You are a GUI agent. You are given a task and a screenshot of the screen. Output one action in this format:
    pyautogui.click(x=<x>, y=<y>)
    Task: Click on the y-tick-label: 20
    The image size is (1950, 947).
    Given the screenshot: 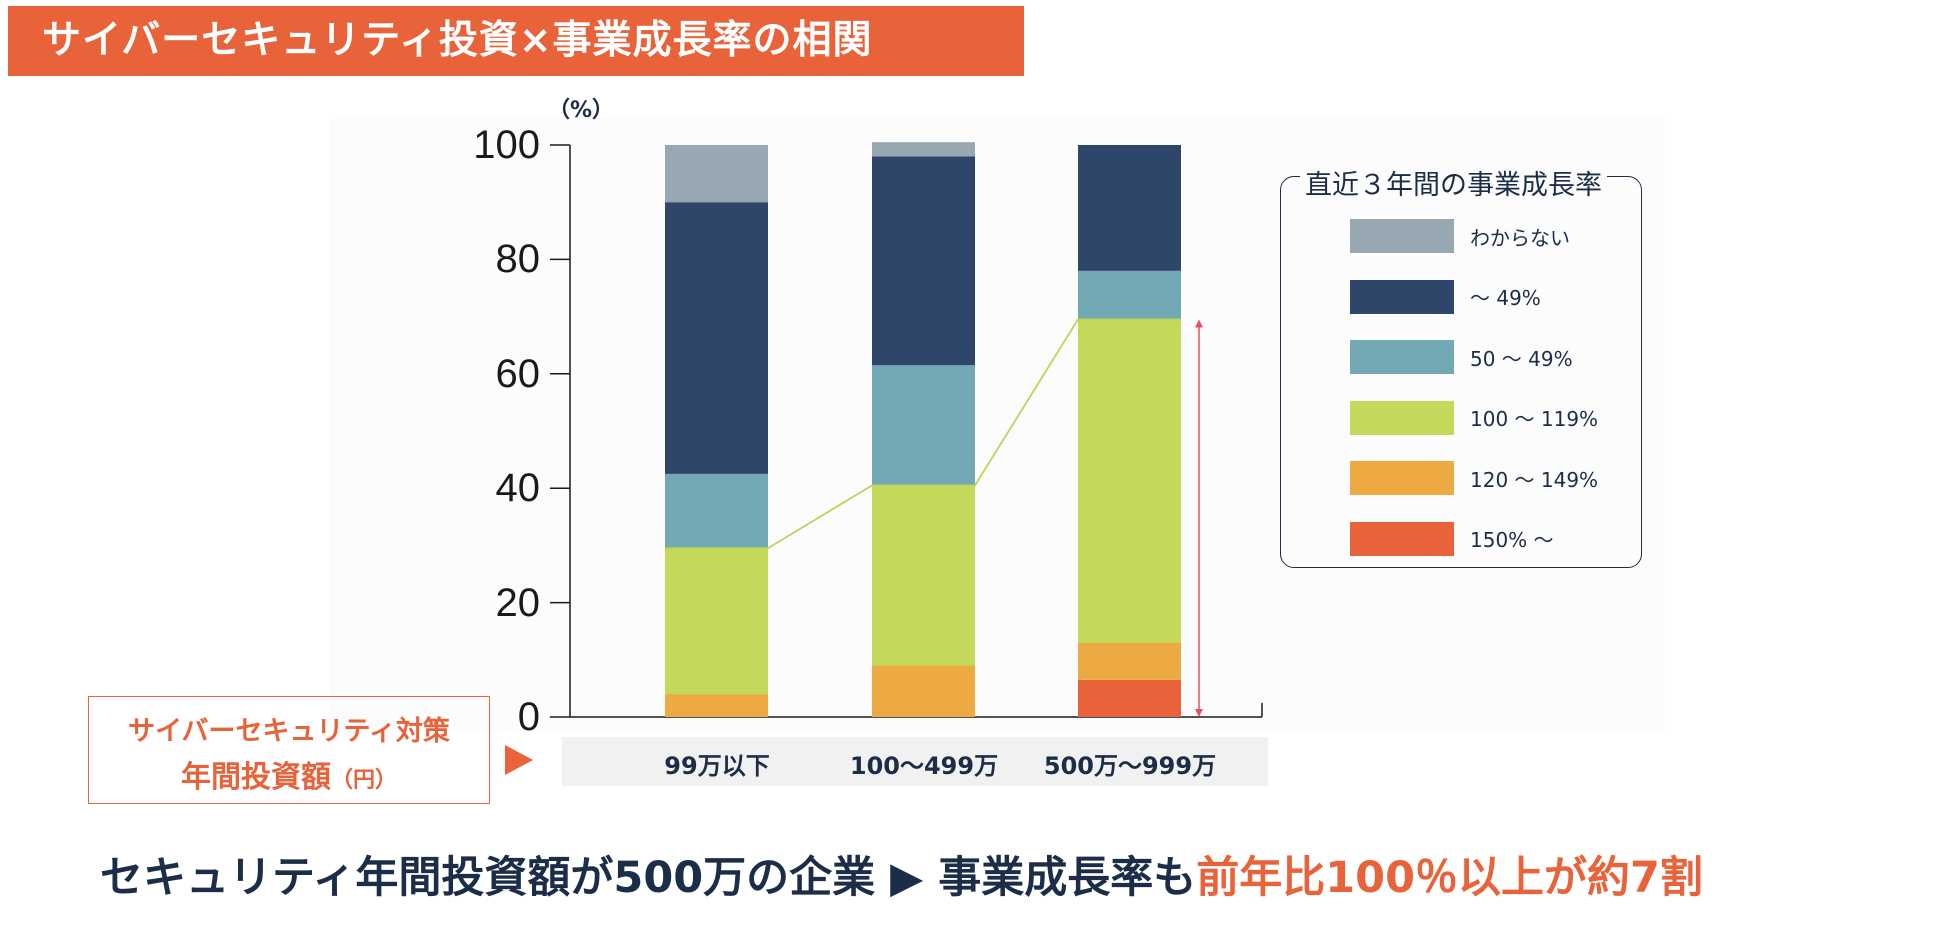 What is the action you would take?
    pyautogui.click(x=518, y=602)
    